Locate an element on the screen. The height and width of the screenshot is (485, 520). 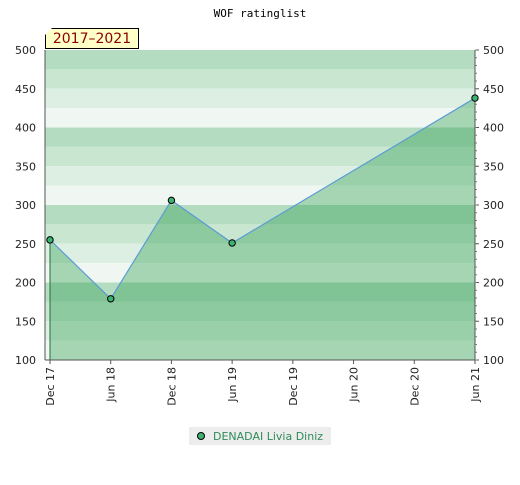
y-tick-label-left: 200 is located at coordinates (25, 283).